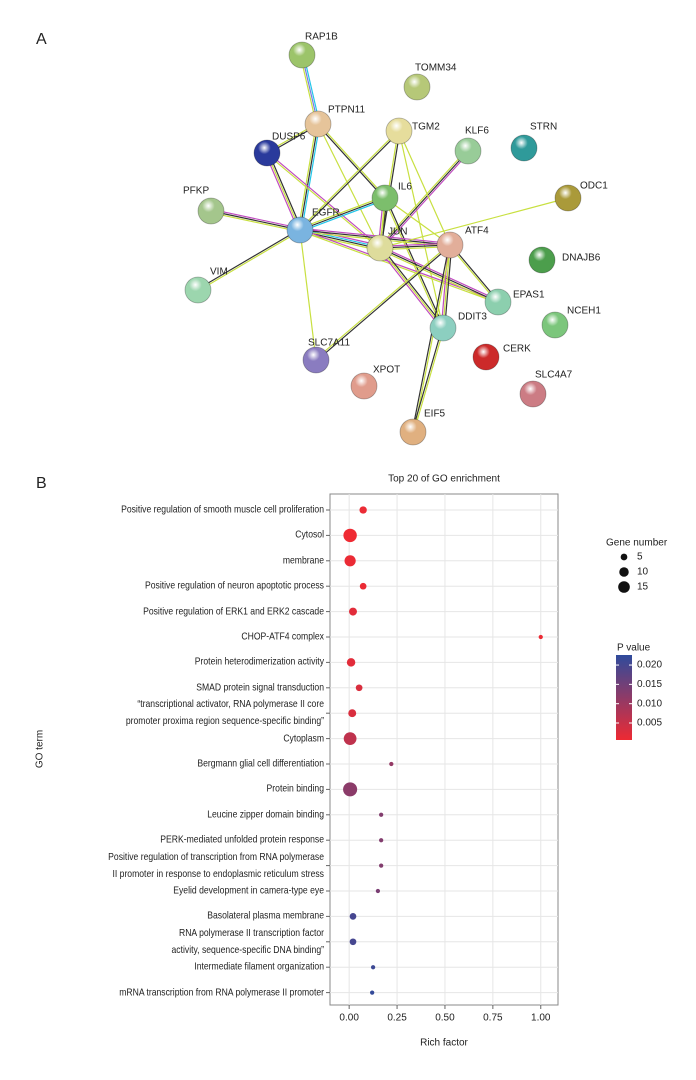  Describe the element at coordinates (295, 788) in the screenshot. I see `y-tick-label: Protein binding` at that location.